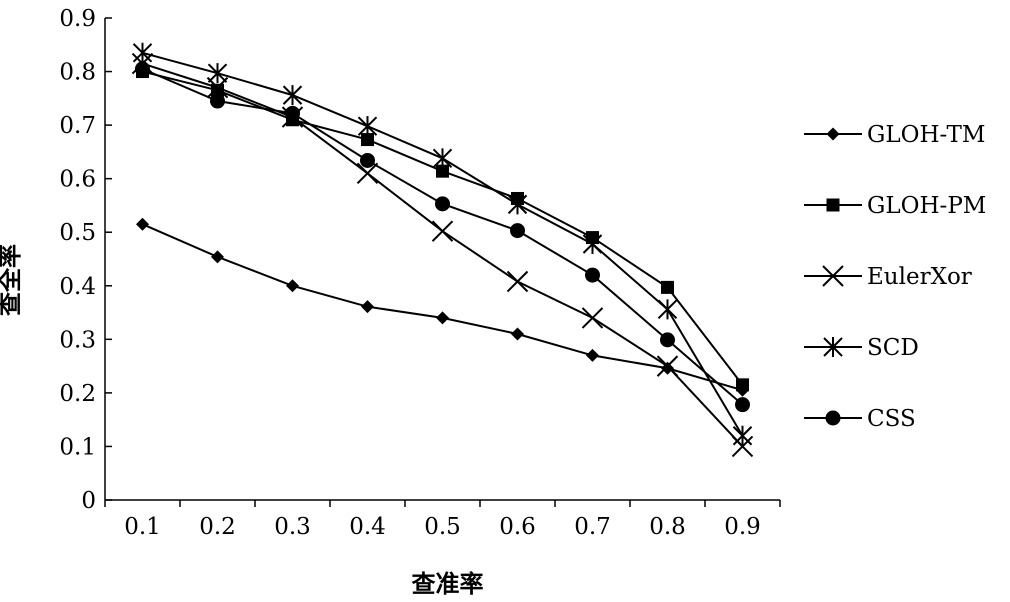  What do you see at coordinates (833, 347) in the screenshot?
I see `legend-marker-scd` at bounding box center [833, 347].